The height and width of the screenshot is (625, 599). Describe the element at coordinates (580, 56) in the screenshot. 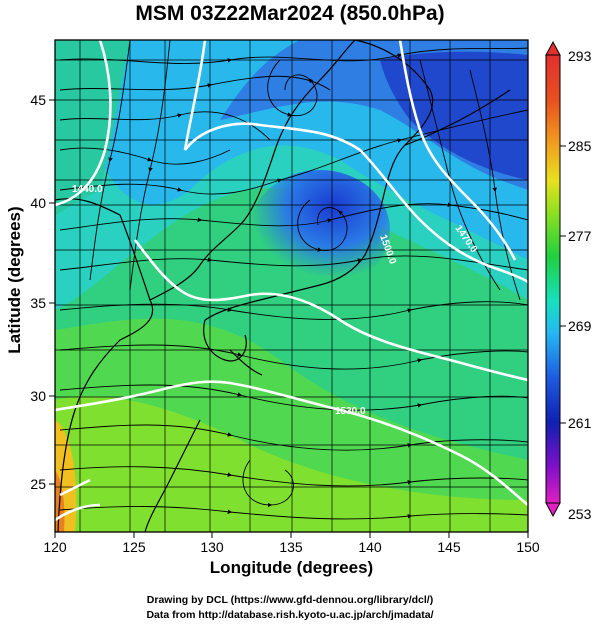

I see `colorbar-label: 293` at that location.